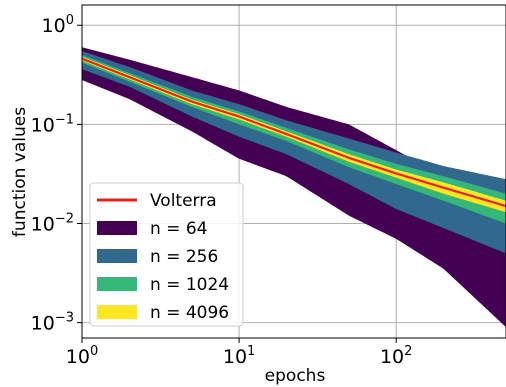 The height and width of the screenshot is (387, 506). What do you see at coordinates (183, 201) in the screenshot?
I see `legend-label-volterra: Volterra` at bounding box center [183, 201].